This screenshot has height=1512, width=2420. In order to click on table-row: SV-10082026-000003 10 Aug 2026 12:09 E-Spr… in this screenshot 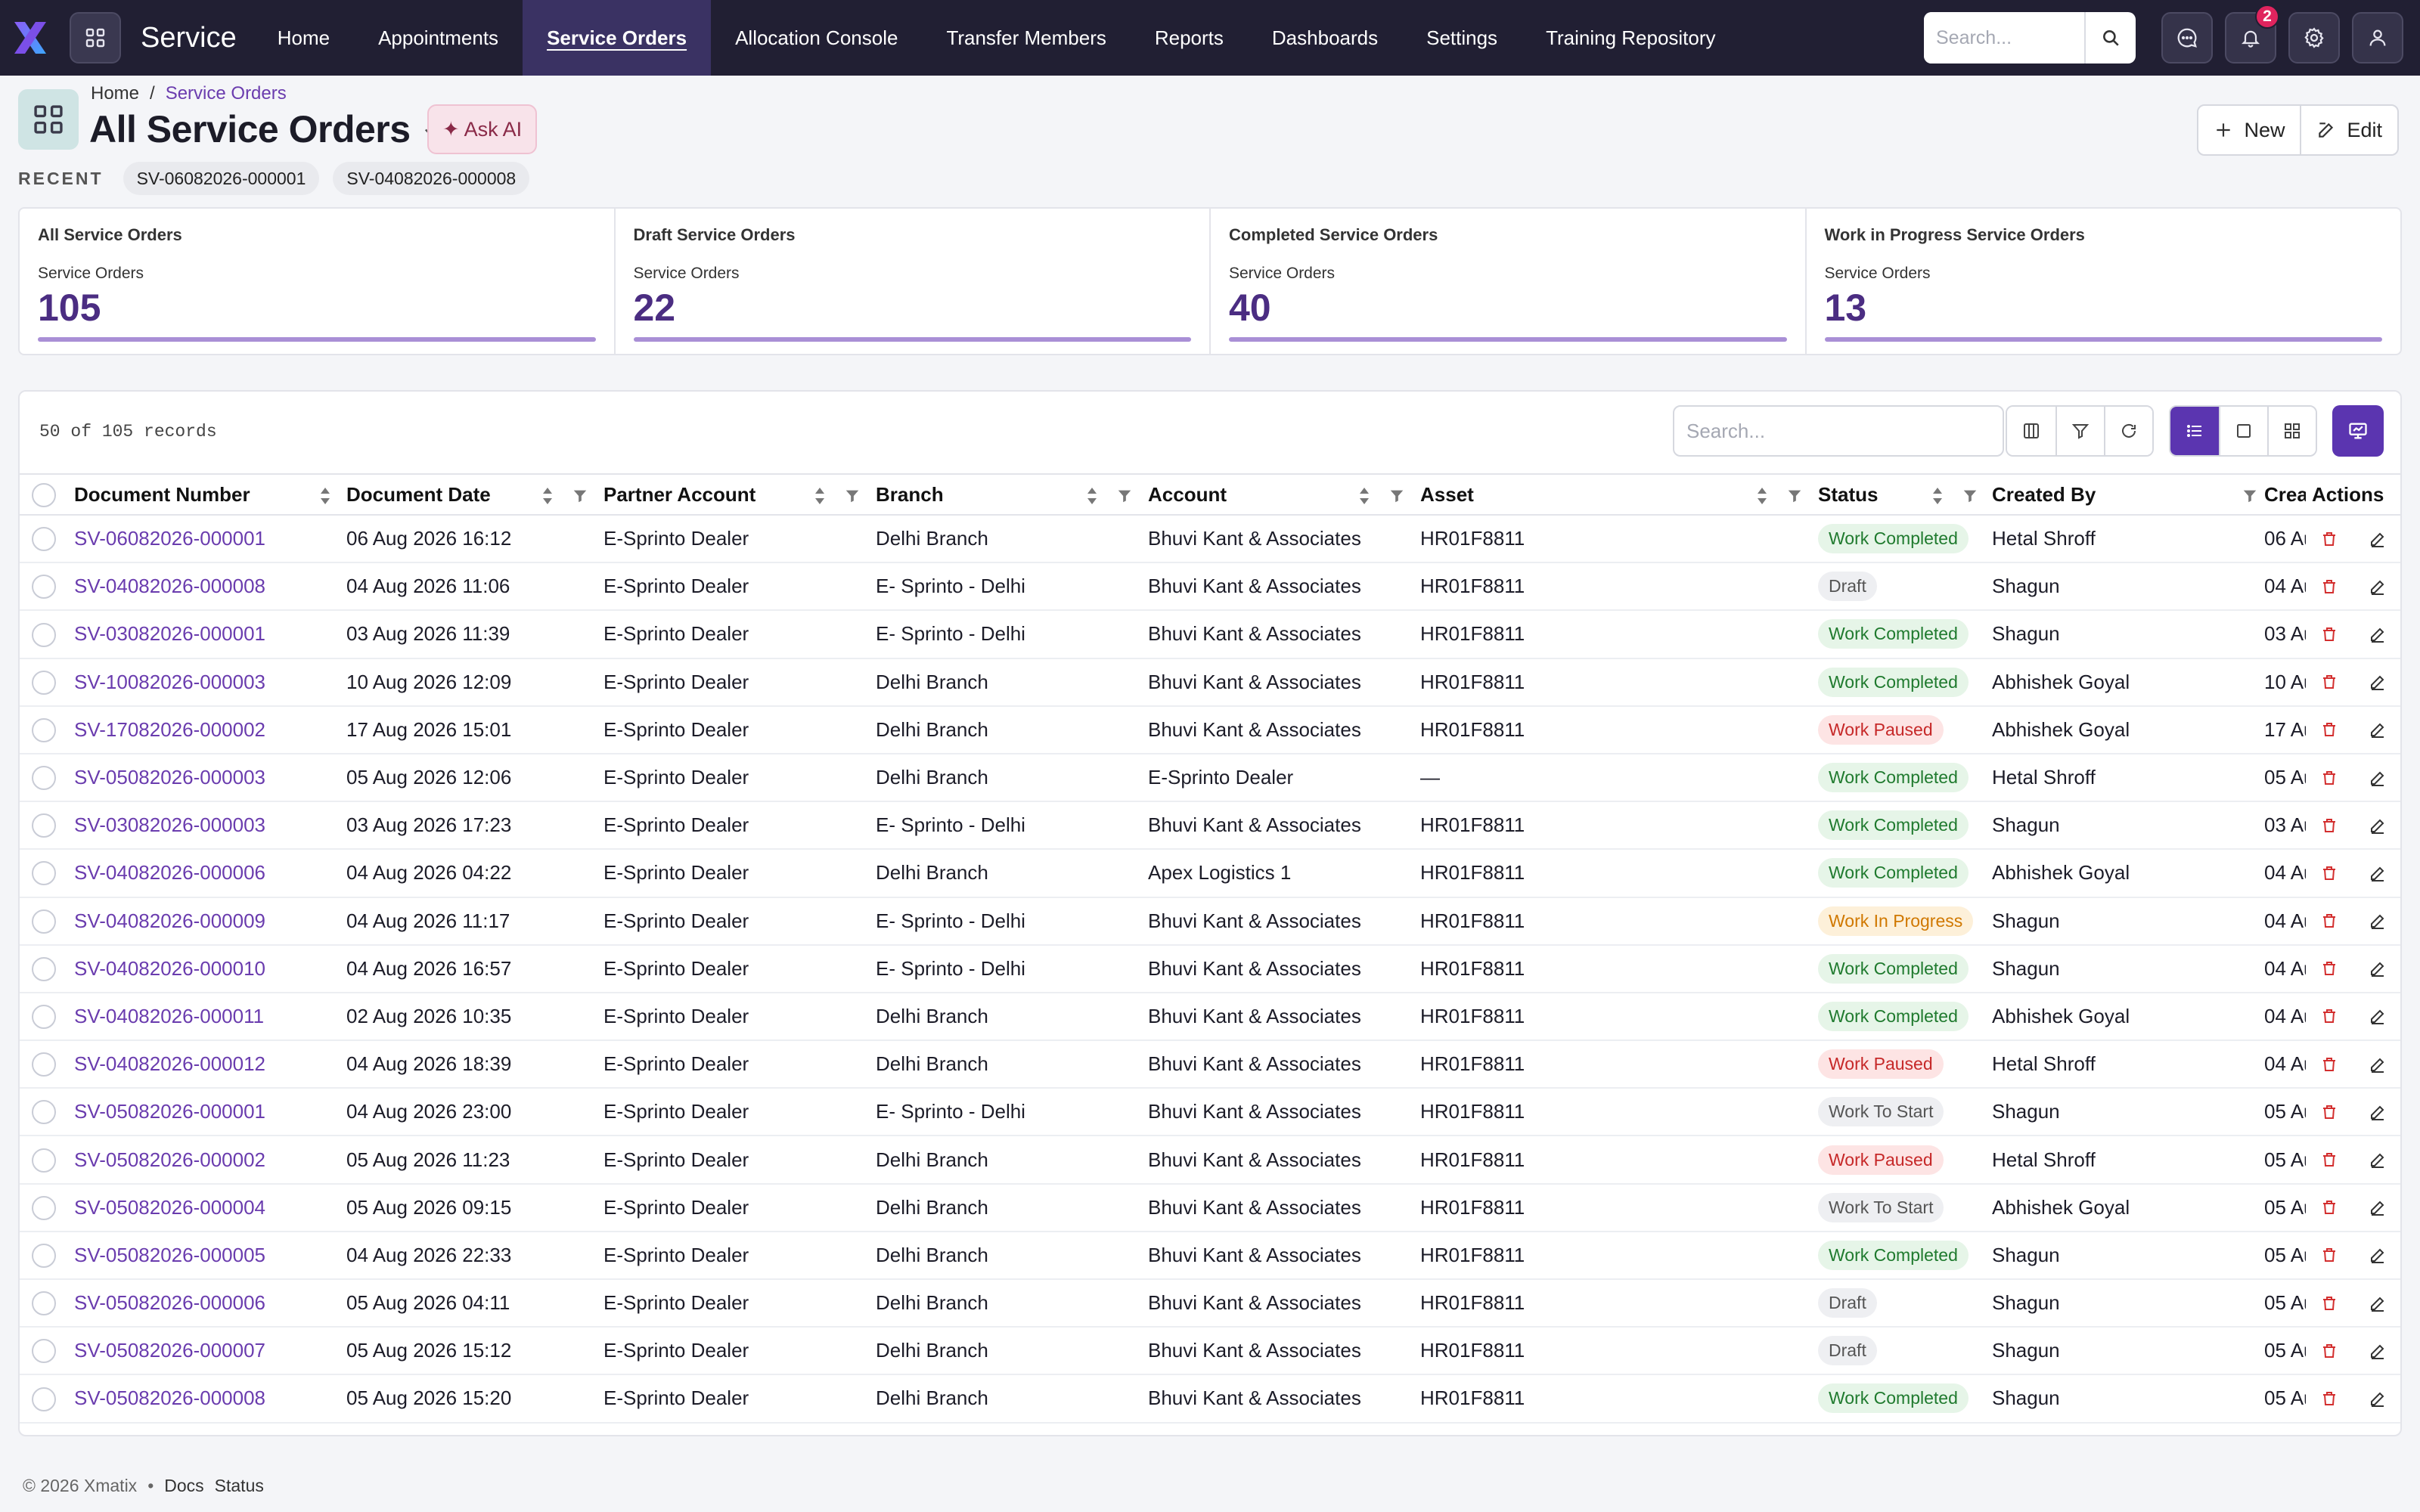, I will do `click(1210, 682)`.